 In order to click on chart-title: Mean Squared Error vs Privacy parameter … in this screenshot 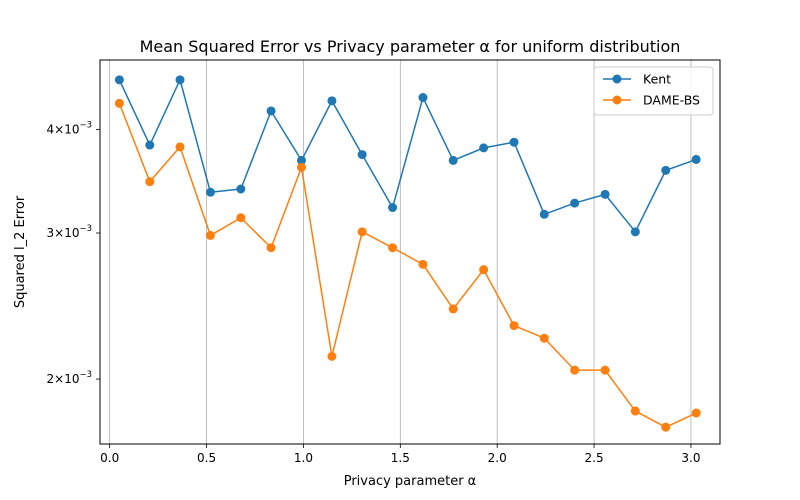, I will do `click(410, 46)`.